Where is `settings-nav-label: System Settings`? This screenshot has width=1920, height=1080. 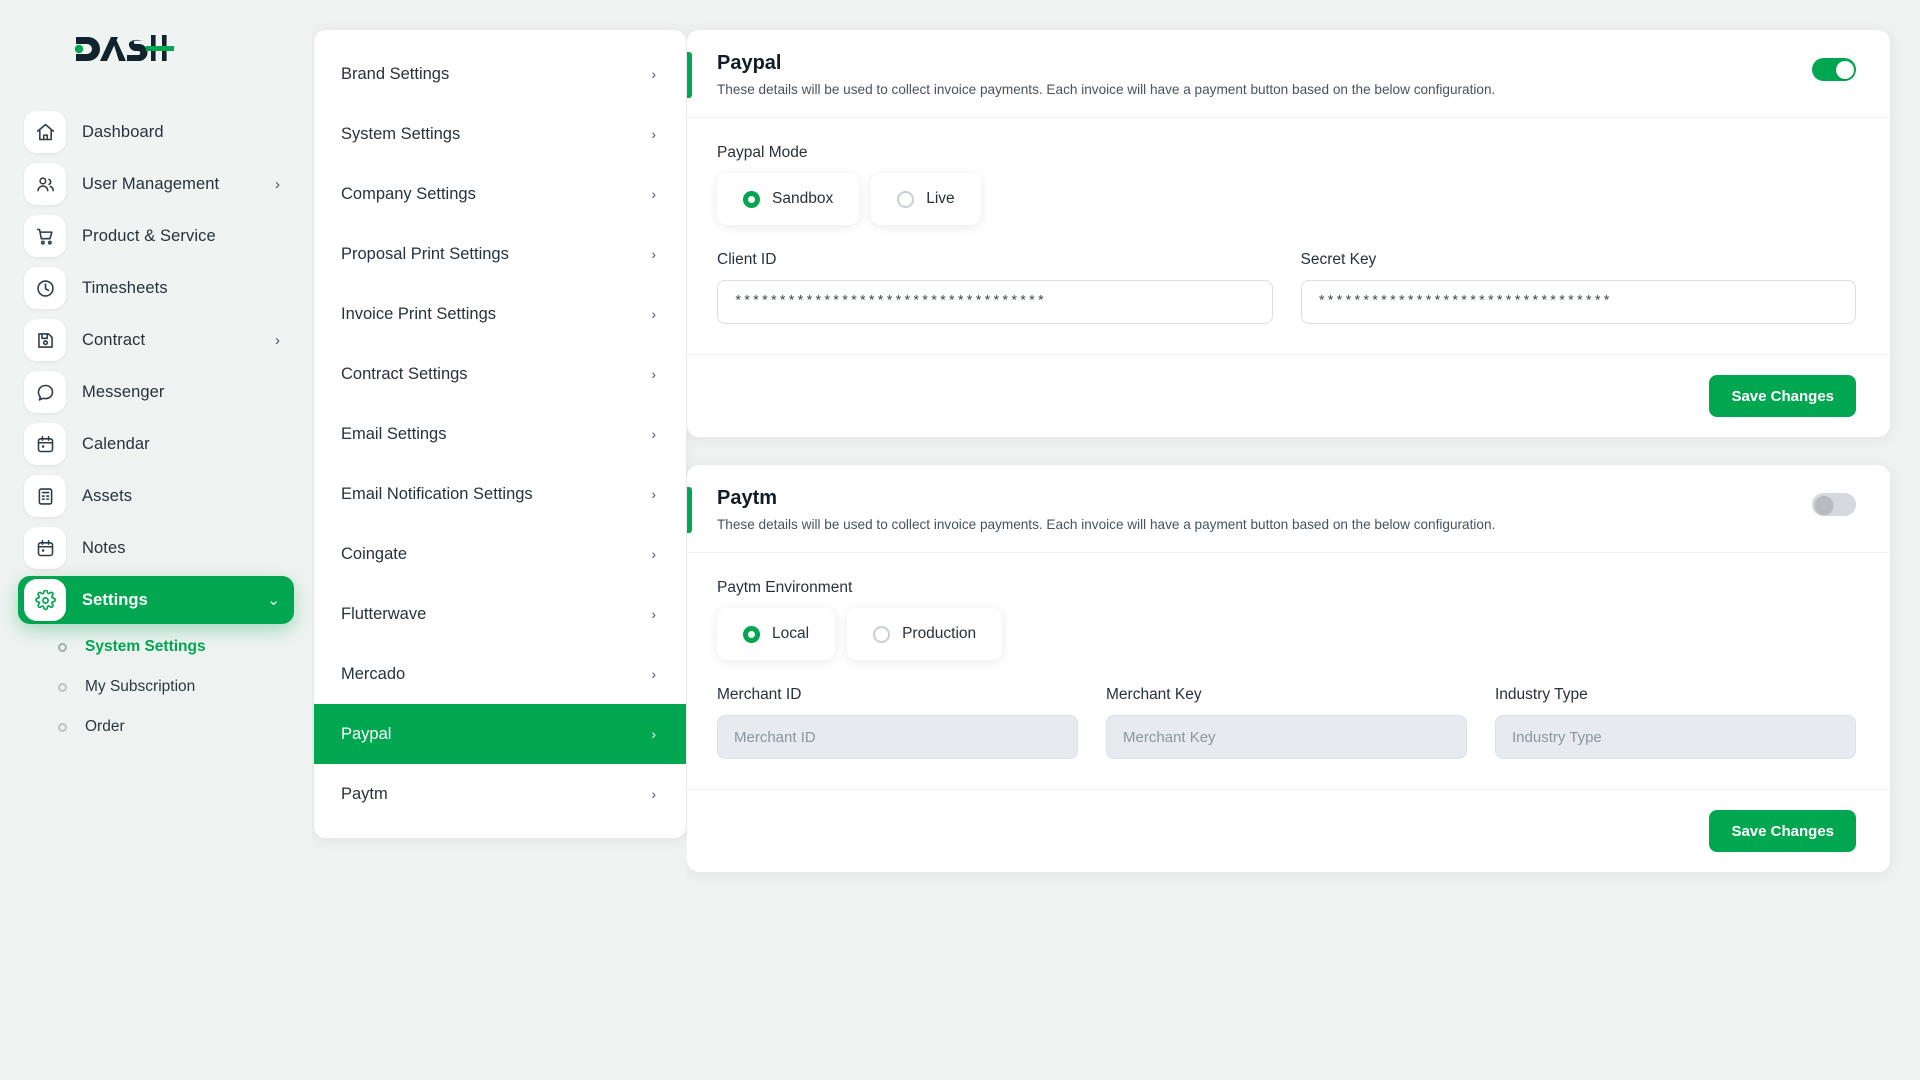 settings-nav-label: System Settings is located at coordinates (401, 133).